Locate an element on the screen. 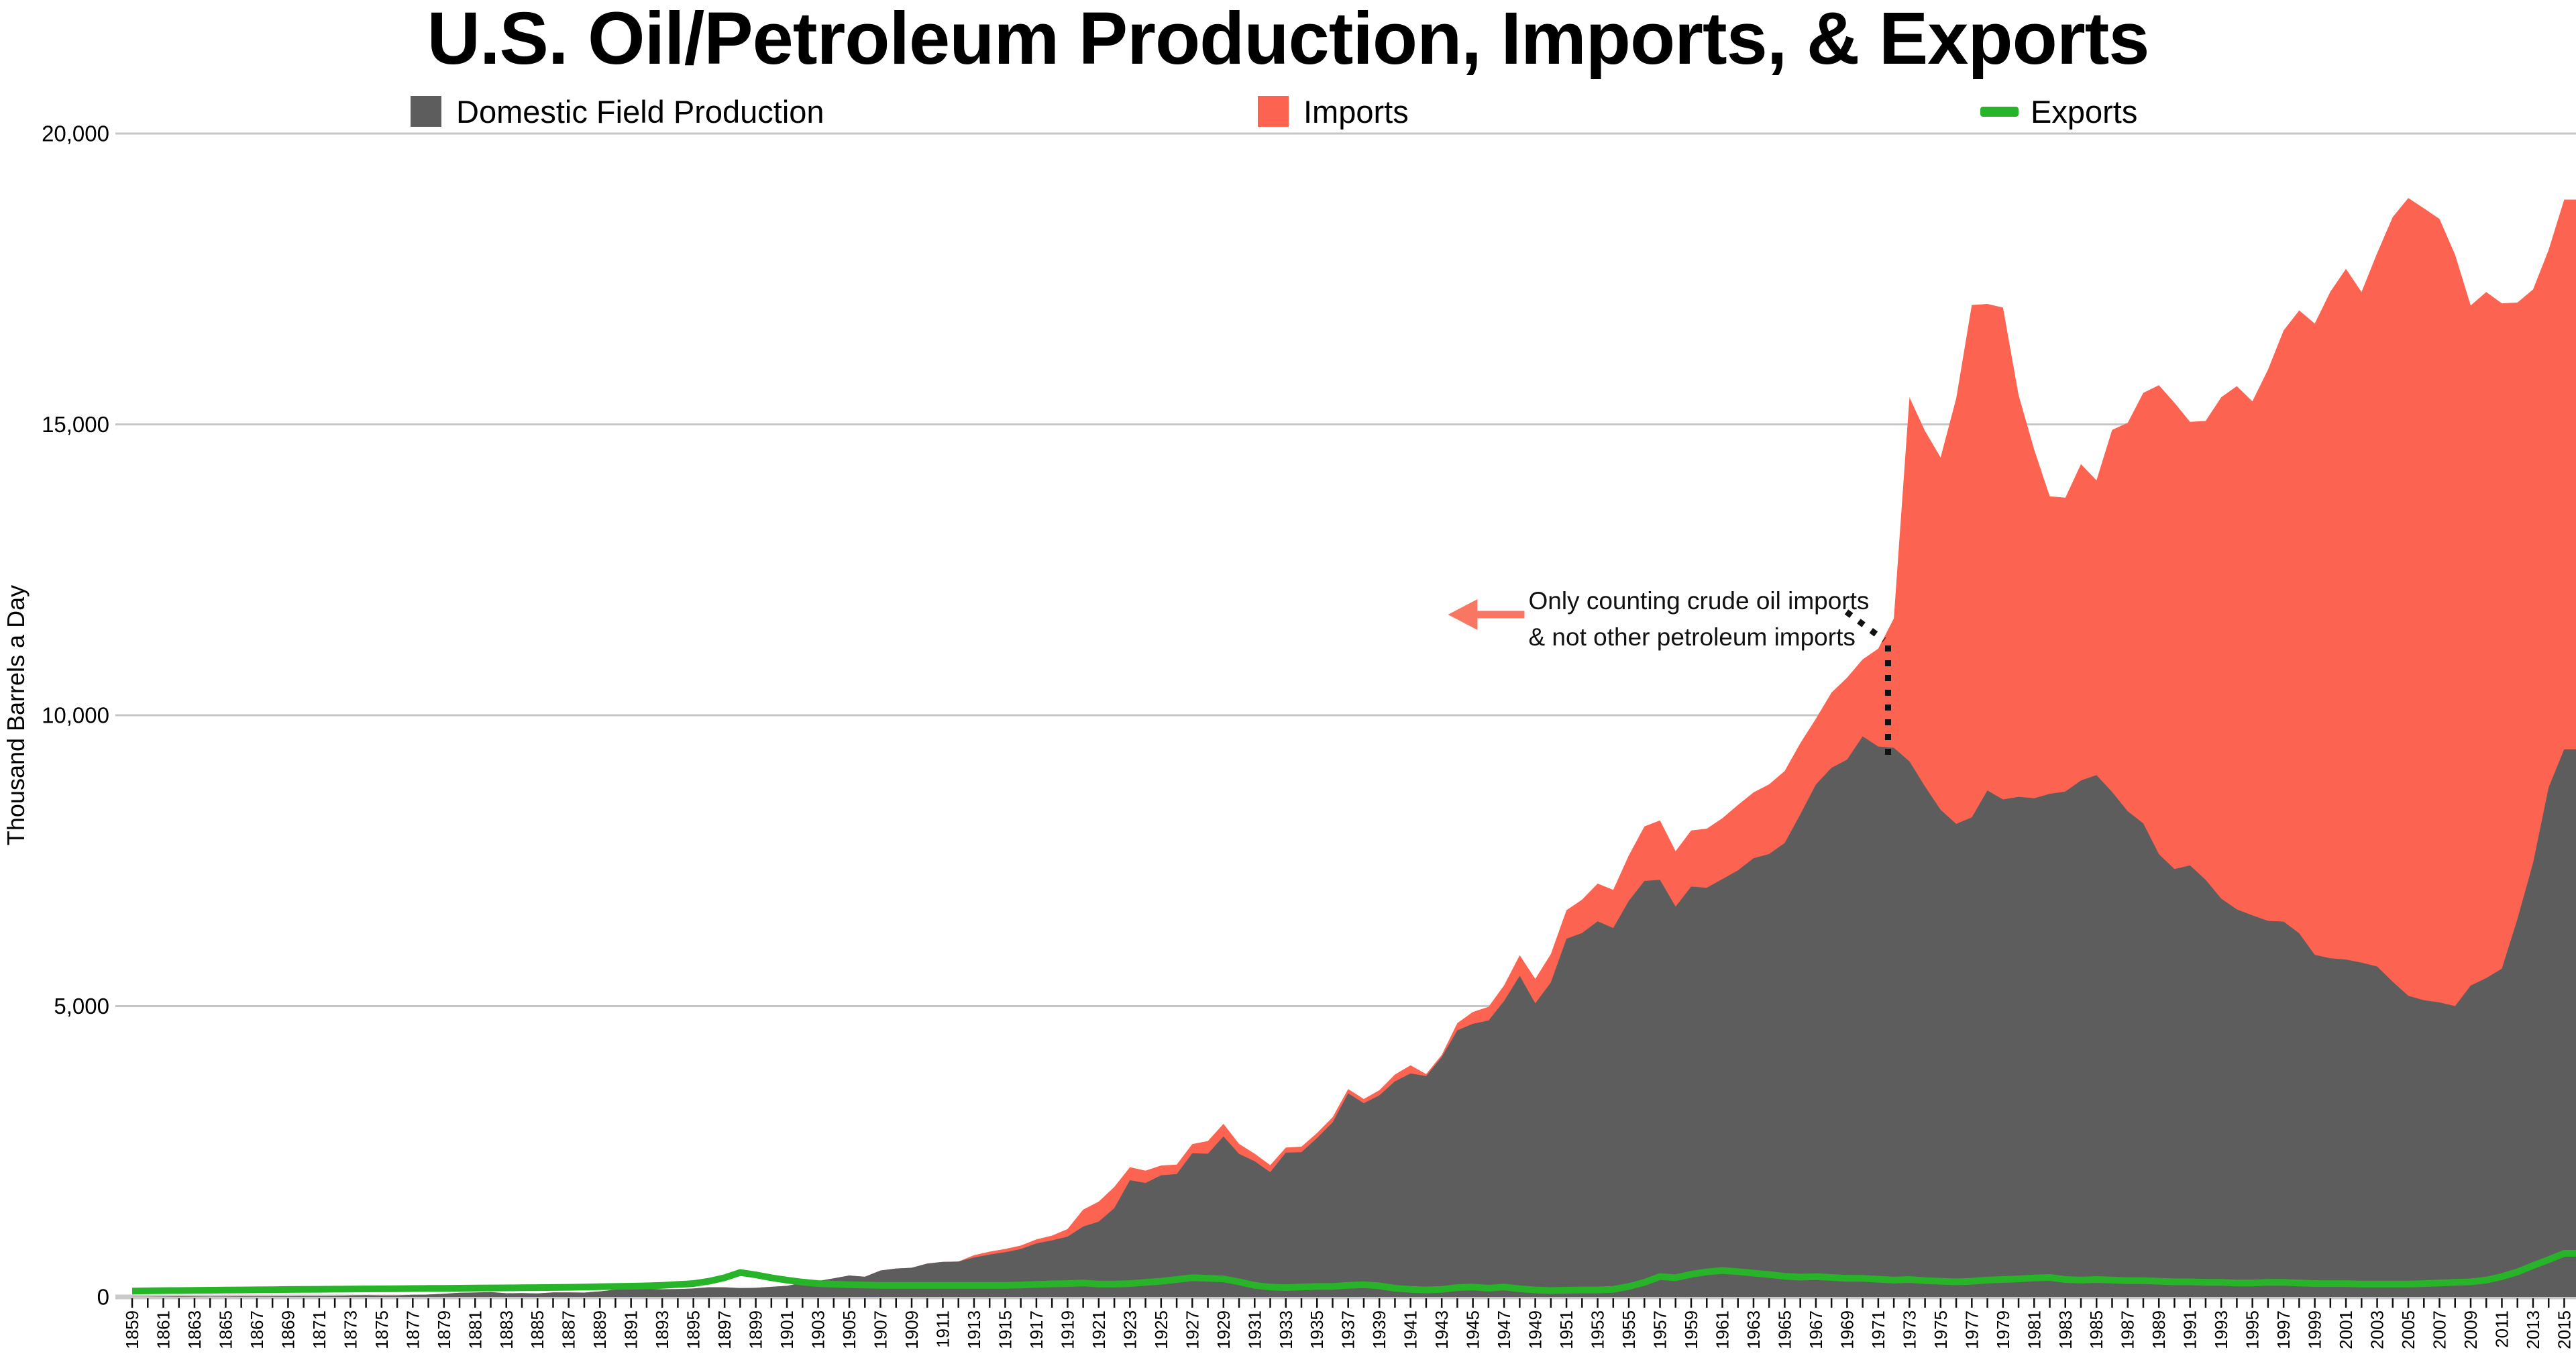 This screenshot has width=2576, height=1358. x-tick-label: 1897 is located at coordinates (724, 1329).